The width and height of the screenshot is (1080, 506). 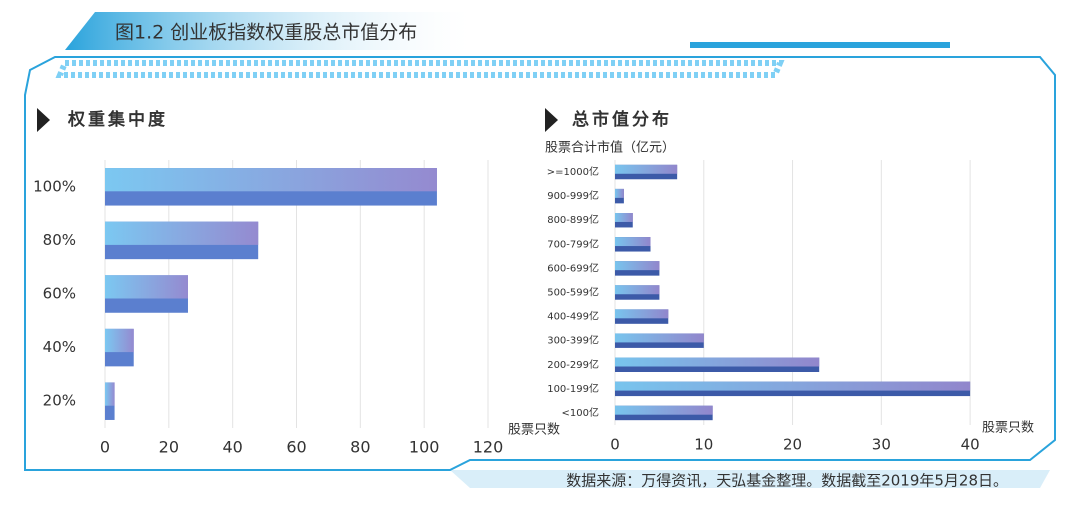 I want to click on y-axis-label: 股票合计市值（亿元）, so click(x=610, y=148).